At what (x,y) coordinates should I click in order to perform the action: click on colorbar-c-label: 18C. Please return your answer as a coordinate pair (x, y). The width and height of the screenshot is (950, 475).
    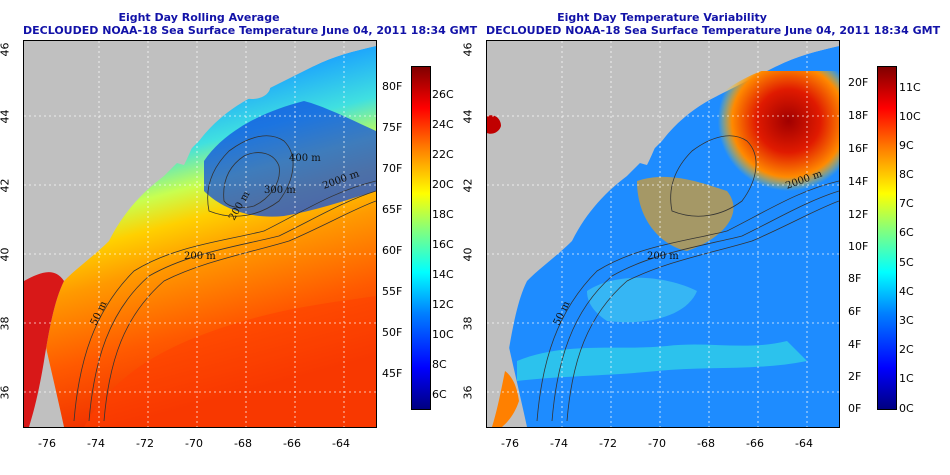
    Looking at the image, I should click on (443, 214).